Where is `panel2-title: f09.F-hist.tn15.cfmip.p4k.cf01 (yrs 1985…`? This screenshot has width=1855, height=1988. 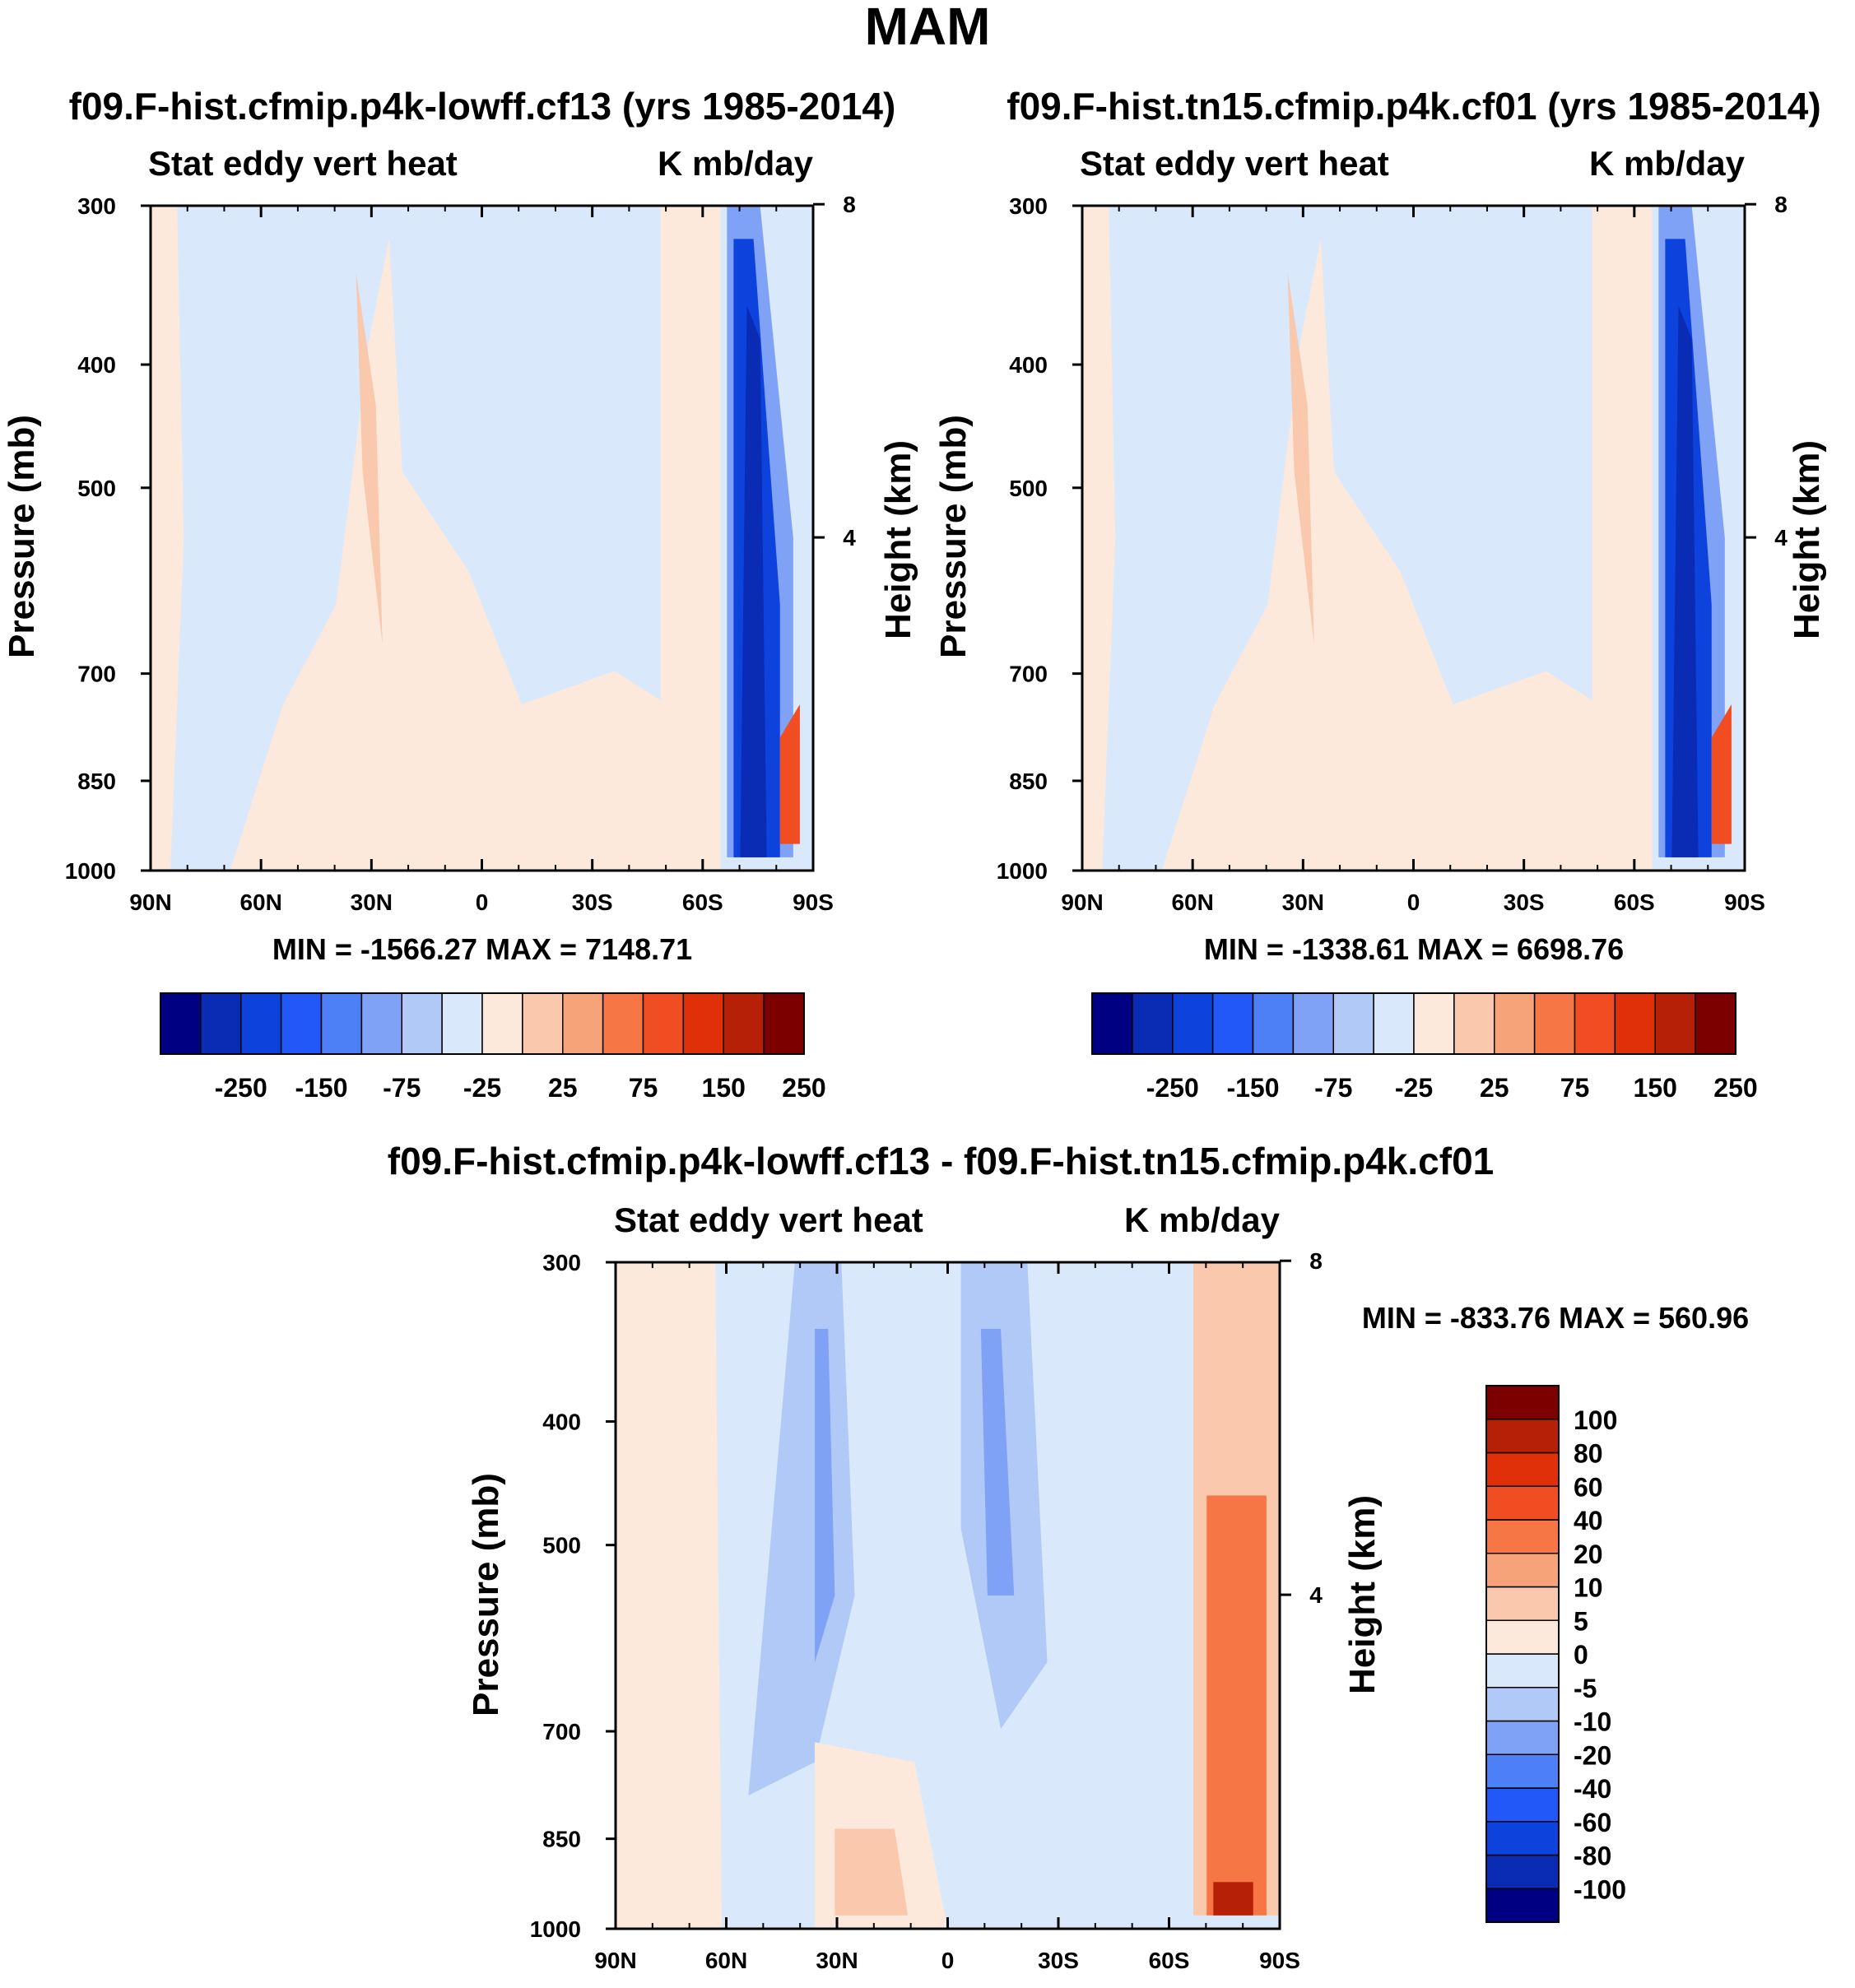 panel2-title: f09.F-hist.tn15.cfmip.p4k.cf01 (yrs 1985… is located at coordinates (1414, 106).